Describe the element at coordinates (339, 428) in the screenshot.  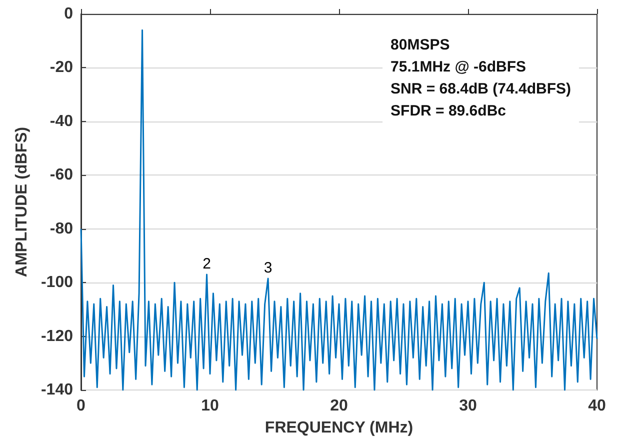
I see `x-axis-title: FREQUENCY (MHz)` at that location.